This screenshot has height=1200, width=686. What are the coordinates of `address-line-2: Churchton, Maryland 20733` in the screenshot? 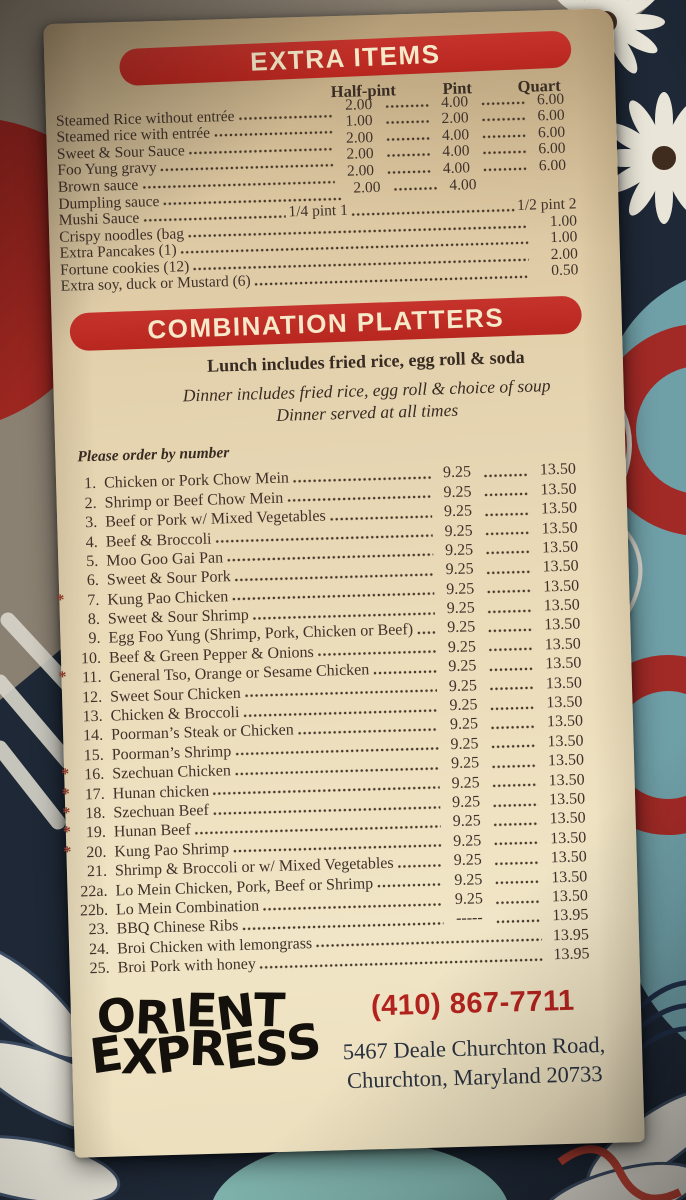 It's located at (474, 1077).